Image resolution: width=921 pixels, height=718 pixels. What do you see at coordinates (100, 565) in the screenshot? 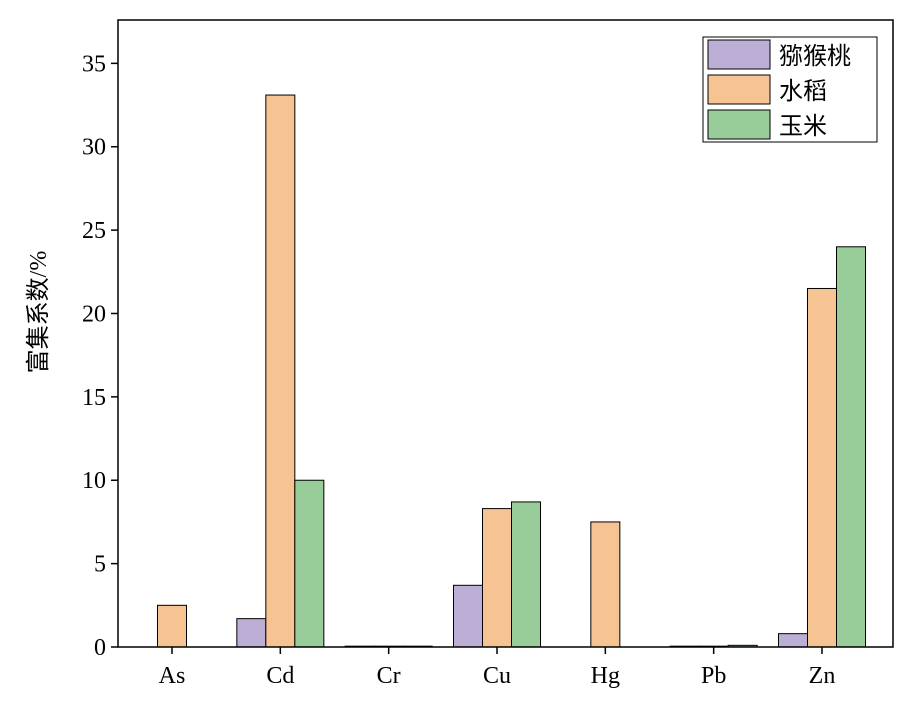
I see `y-tick-label: 5` at bounding box center [100, 565].